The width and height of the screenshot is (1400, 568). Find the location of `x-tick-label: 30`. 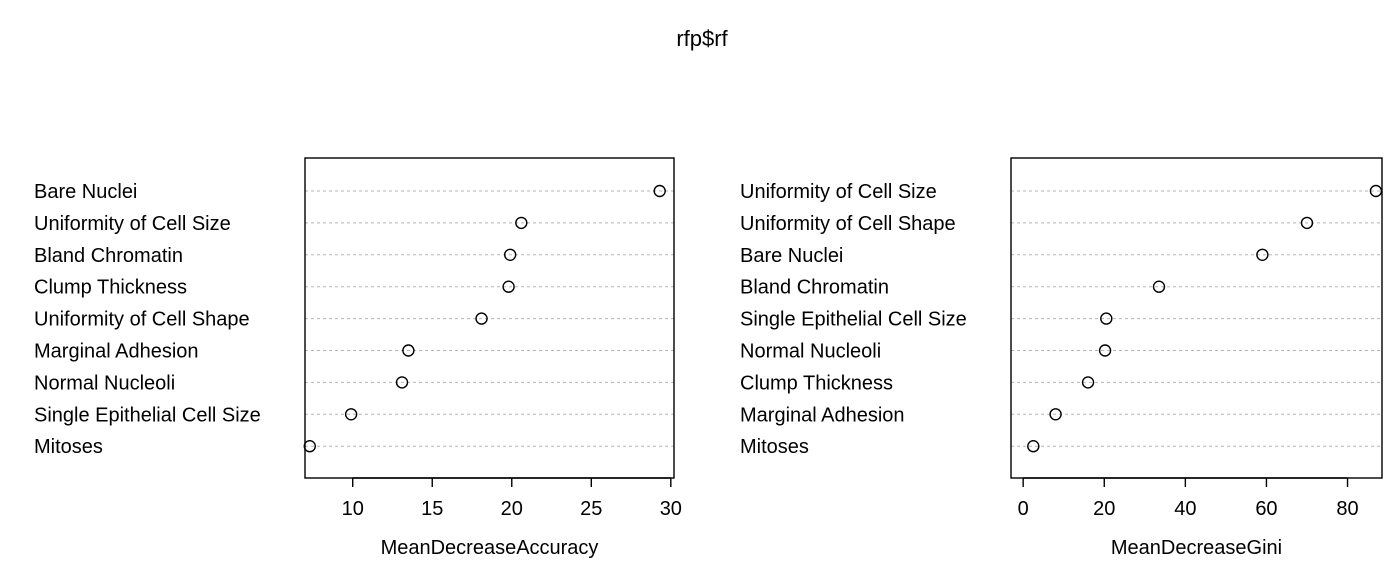

x-tick-label: 30 is located at coordinates (671, 509).